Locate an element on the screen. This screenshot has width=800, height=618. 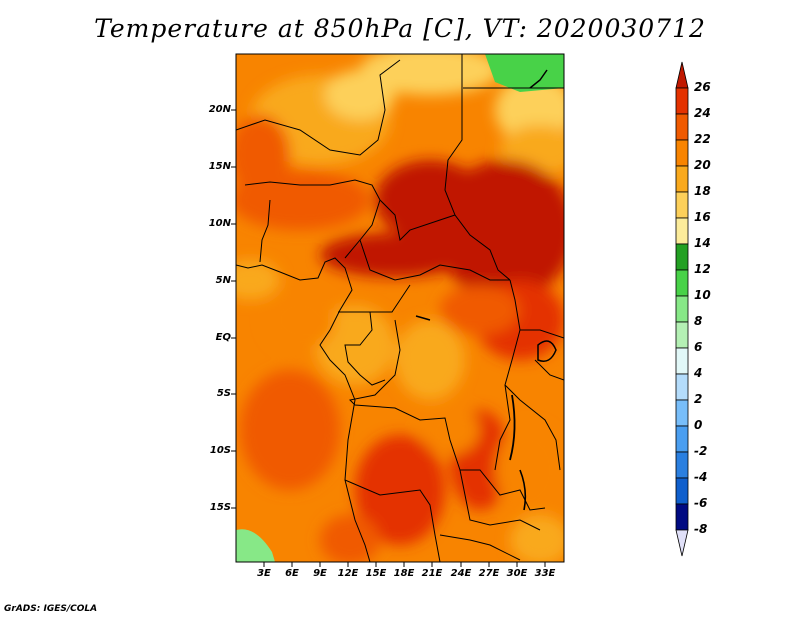
colorbar-label: -2 is located at coordinates (701, 451).